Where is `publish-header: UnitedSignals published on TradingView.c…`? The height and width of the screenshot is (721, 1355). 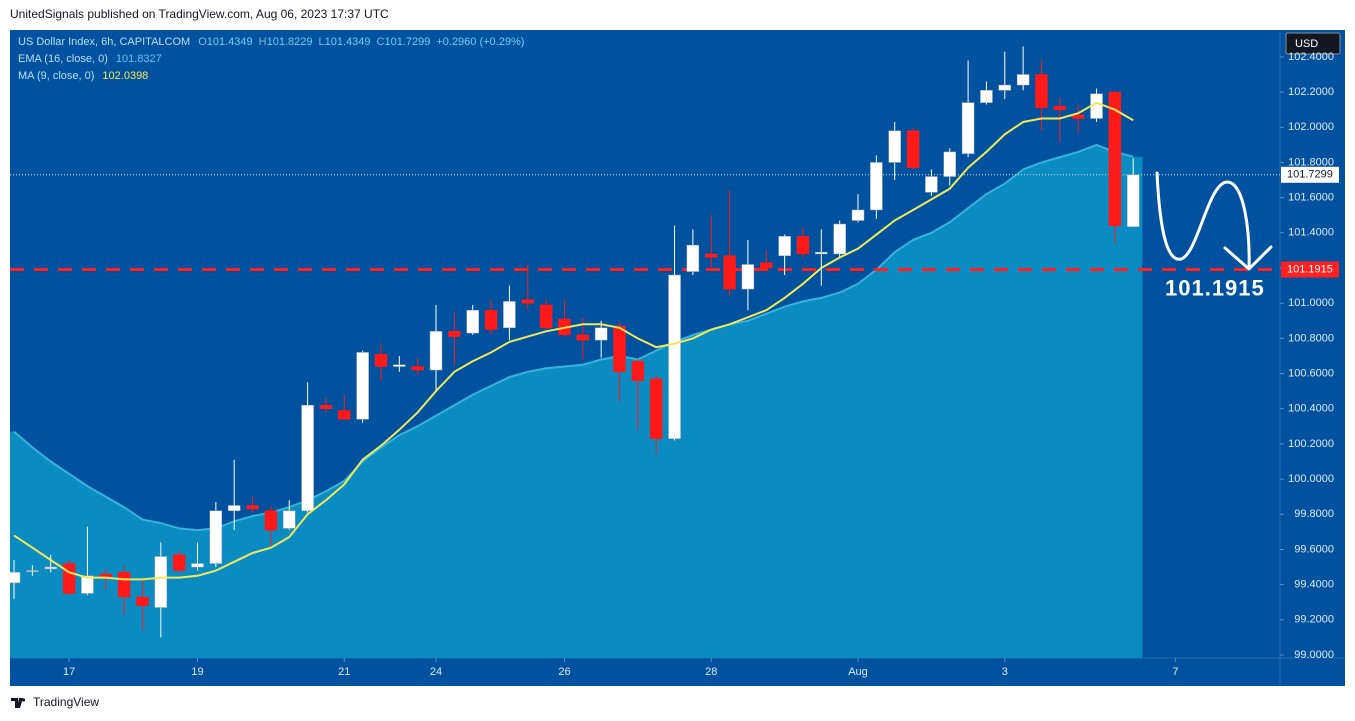 publish-header: UnitedSignals published on TradingView.c… is located at coordinates (199, 14).